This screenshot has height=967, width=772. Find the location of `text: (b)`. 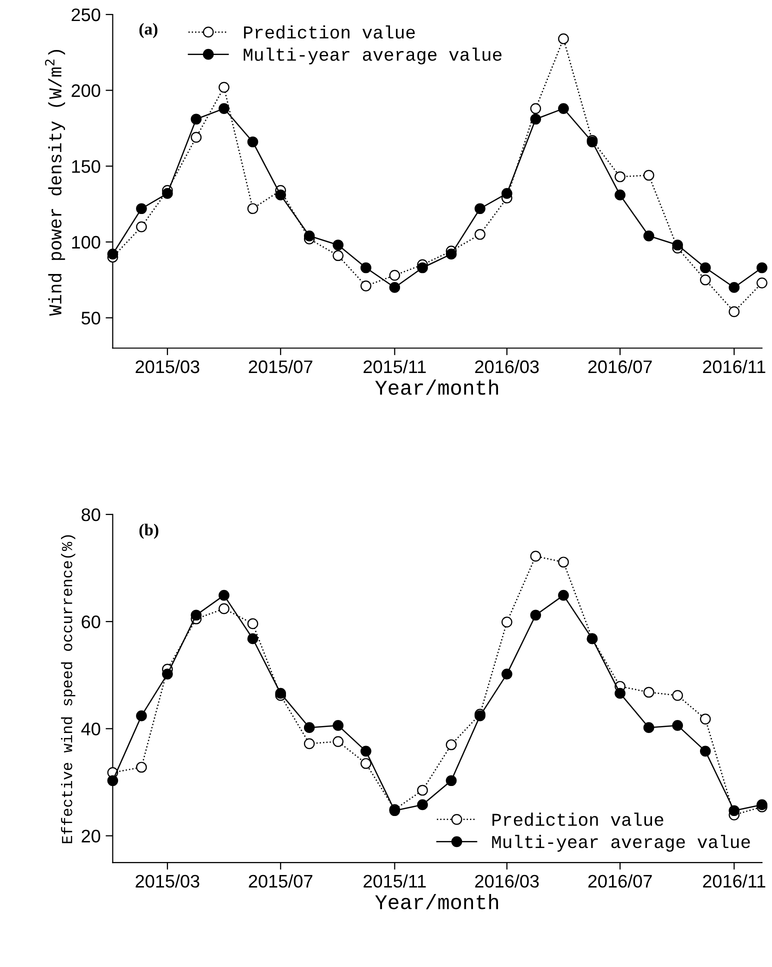

text: (b) is located at coordinates (148, 531).